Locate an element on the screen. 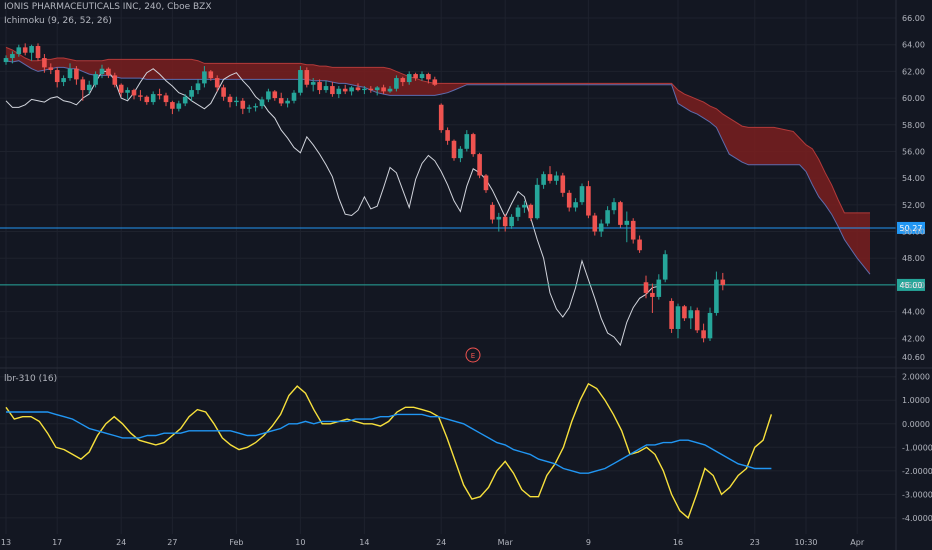  earnings-marker: E is located at coordinates (473, 355).